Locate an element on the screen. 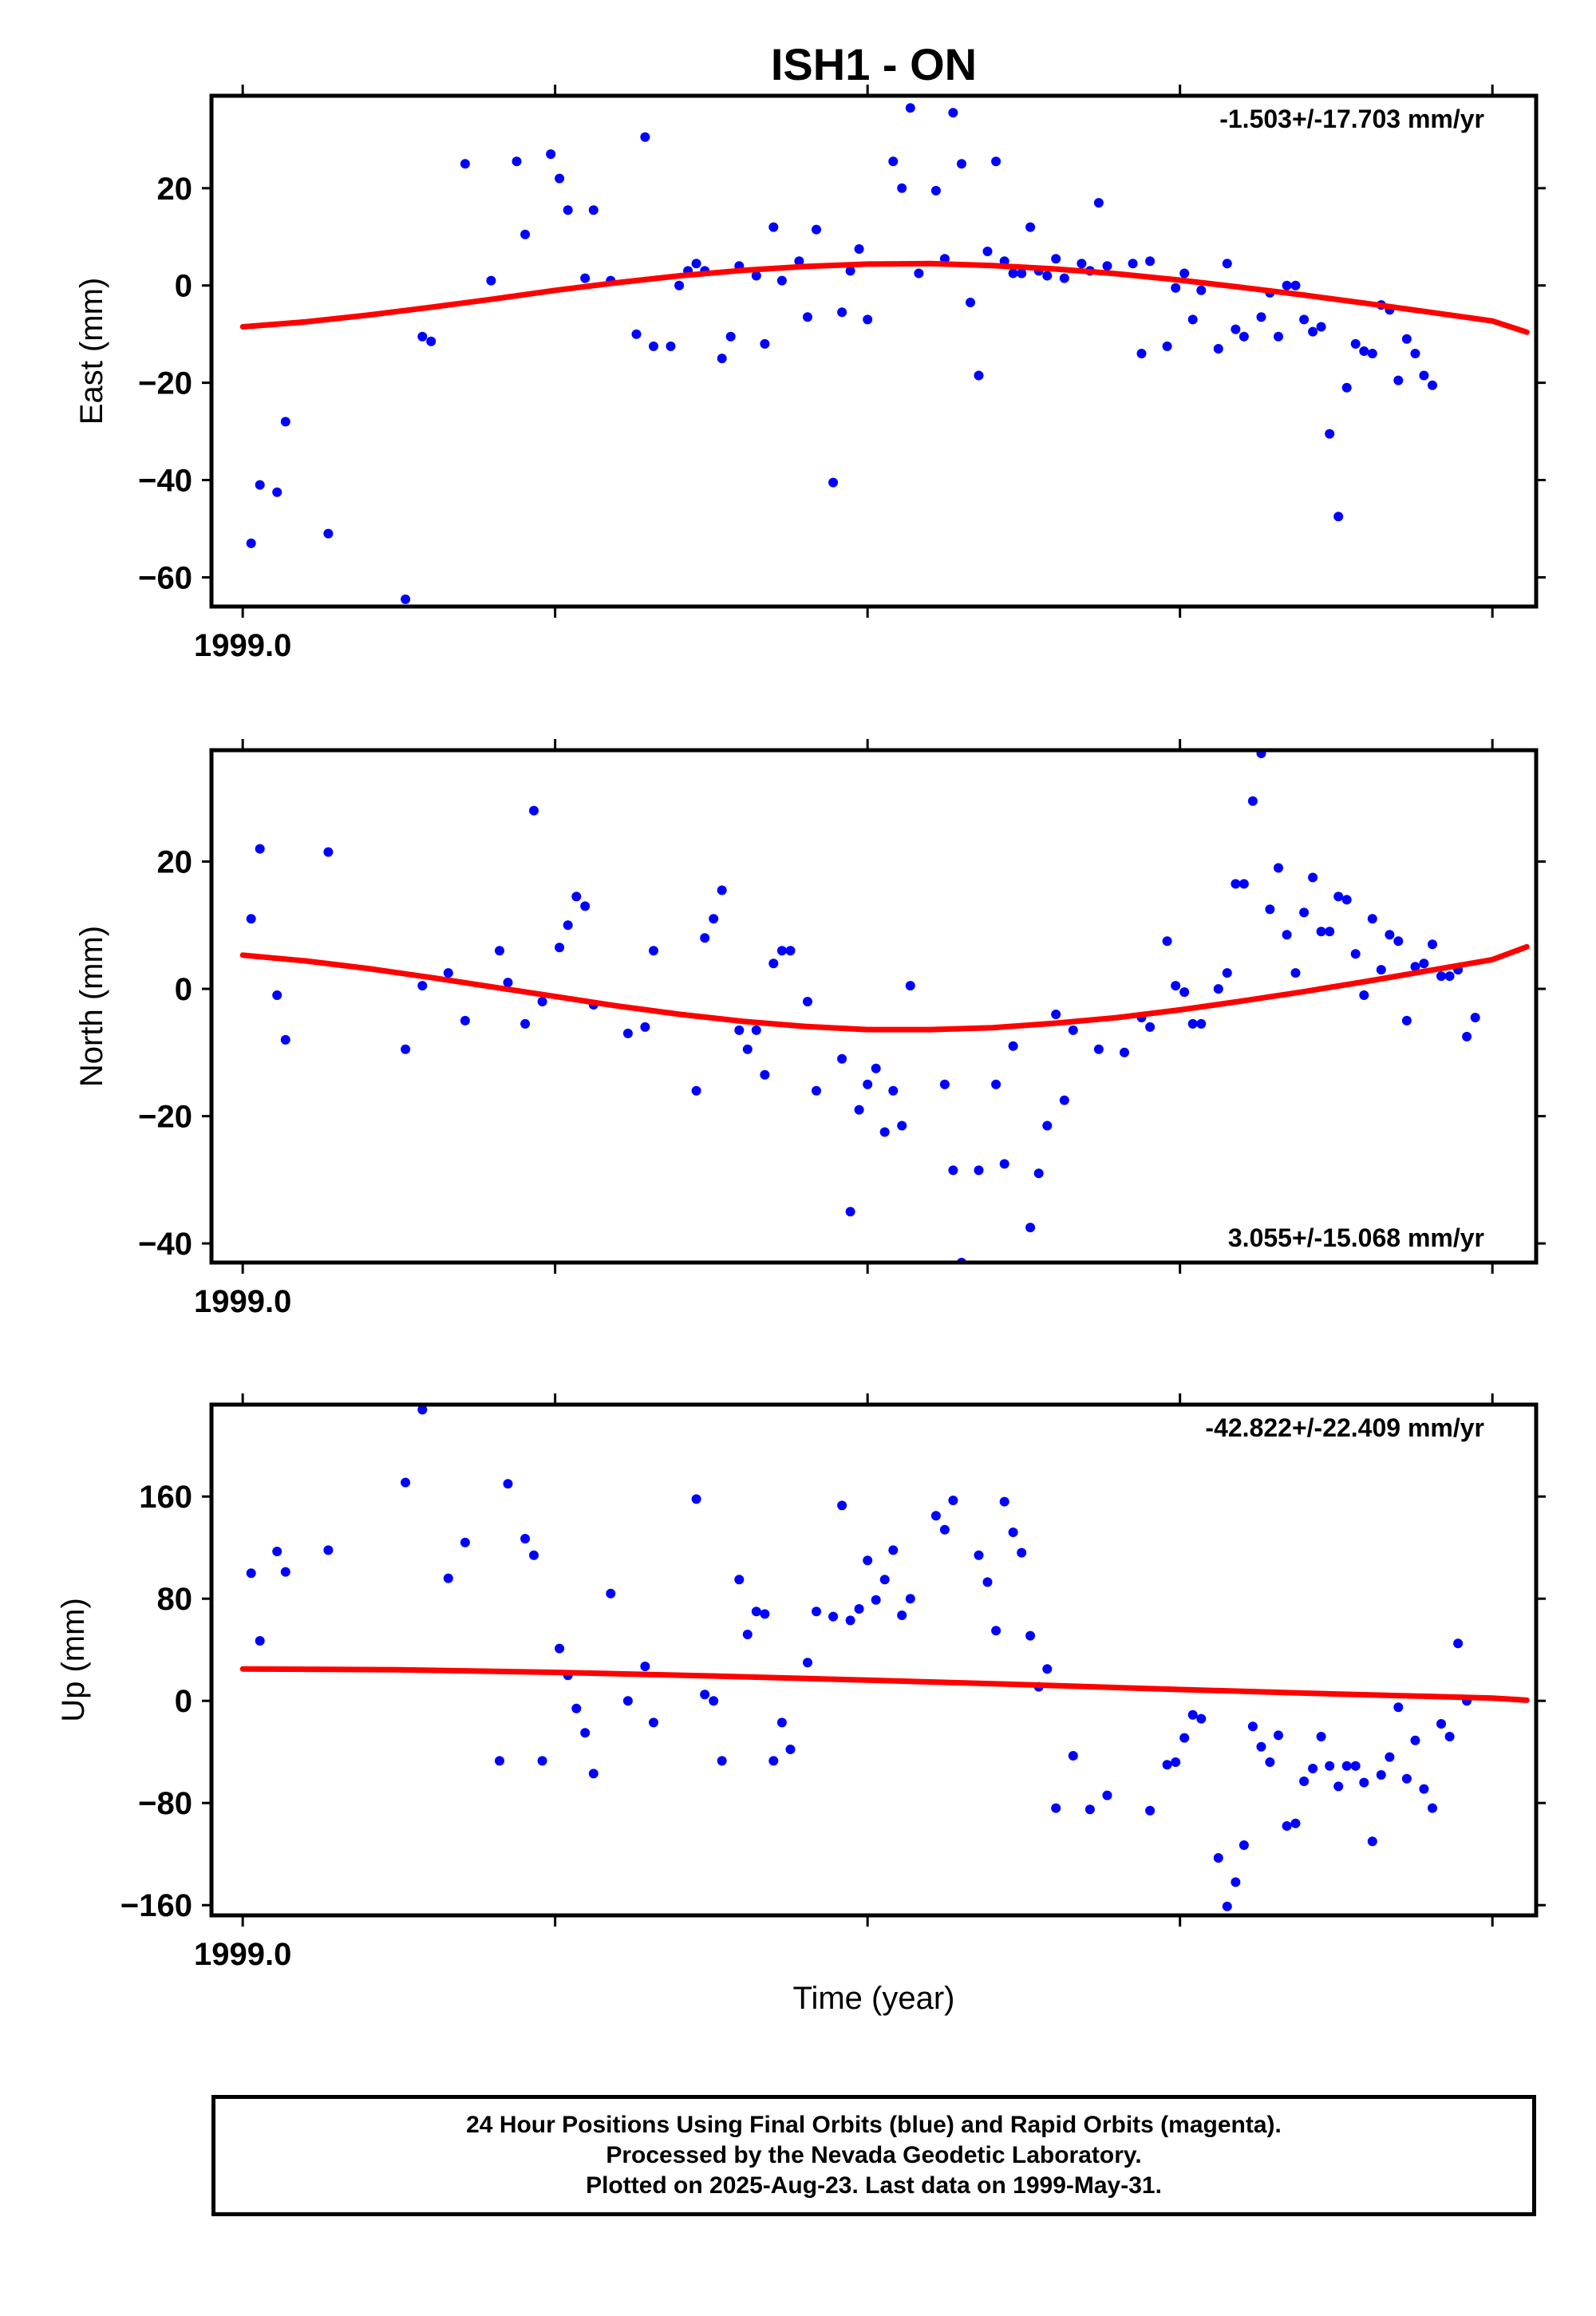 The width and height of the screenshot is (1596, 2316). up-y-axis-label: Up (mm) is located at coordinates (73, 1660).